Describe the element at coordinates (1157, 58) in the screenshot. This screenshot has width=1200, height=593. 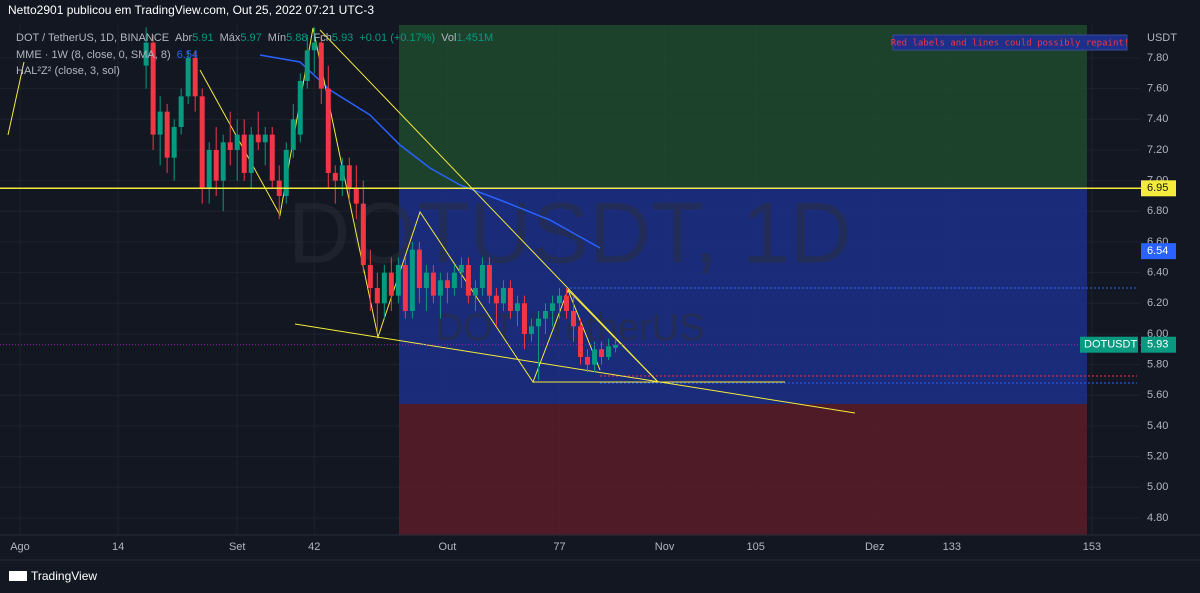
I see `y-tick-label: 7.80` at that location.